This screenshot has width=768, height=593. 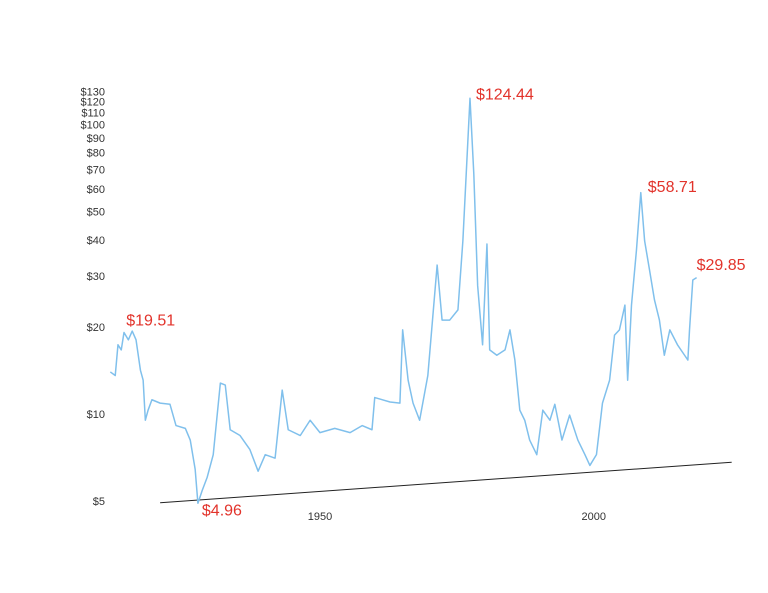 What do you see at coordinates (96, 241) in the screenshot?
I see `y-tick-label: $40` at bounding box center [96, 241].